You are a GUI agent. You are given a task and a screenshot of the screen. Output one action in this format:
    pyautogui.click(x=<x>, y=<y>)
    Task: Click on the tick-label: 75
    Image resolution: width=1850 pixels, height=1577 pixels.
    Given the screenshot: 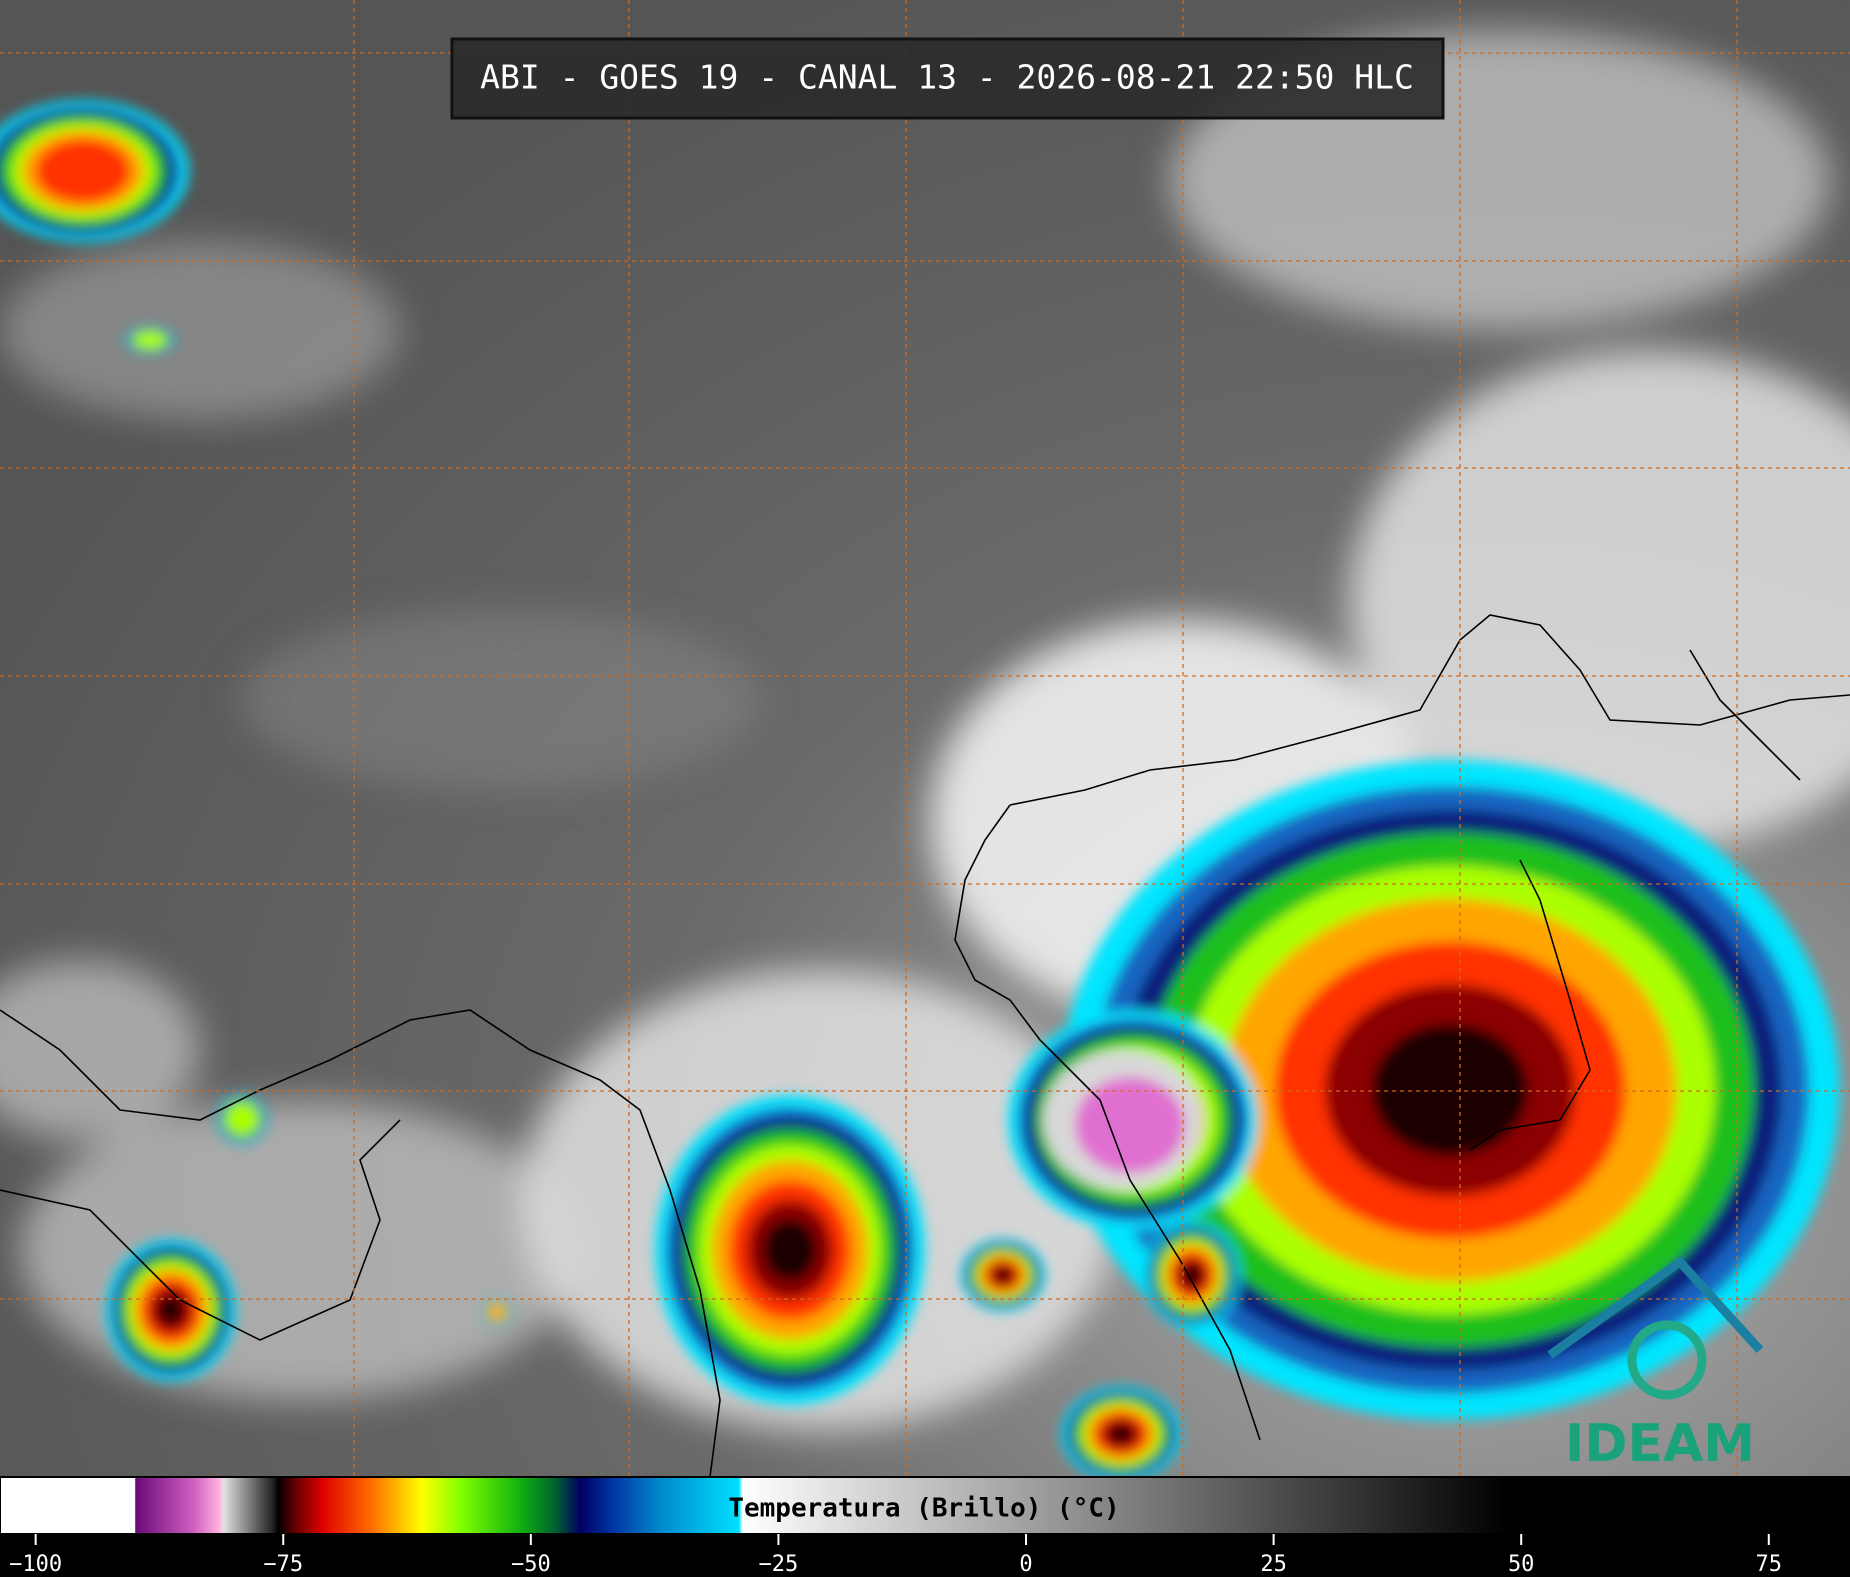 What is the action you would take?
    pyautogui.click(x=1769, y=1564)
    